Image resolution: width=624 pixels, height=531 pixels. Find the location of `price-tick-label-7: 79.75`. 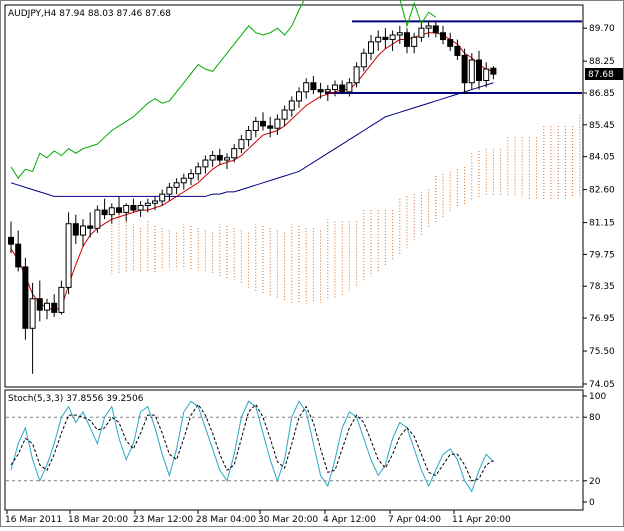

price-tick-label-7: 79.75 is located at coordinates (602, 255).